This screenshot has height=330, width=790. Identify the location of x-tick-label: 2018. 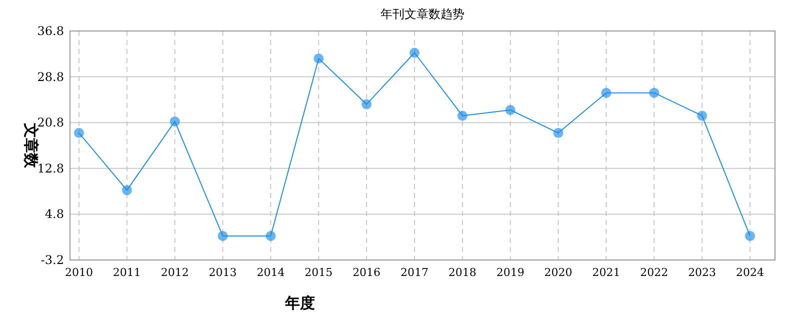
(462, 272).